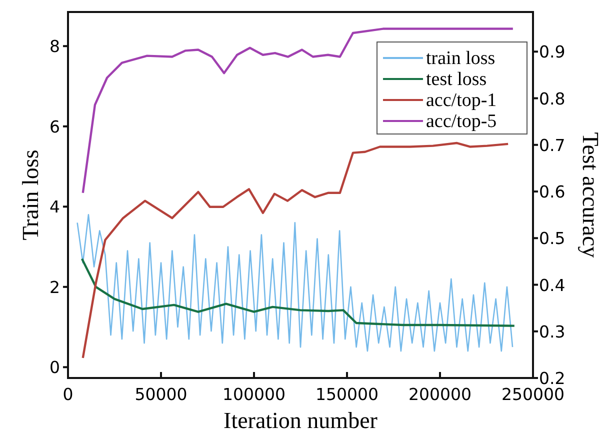 This screenshot has width=613, height=435. I want to click on legend-label: train loss, so click(461, 58).